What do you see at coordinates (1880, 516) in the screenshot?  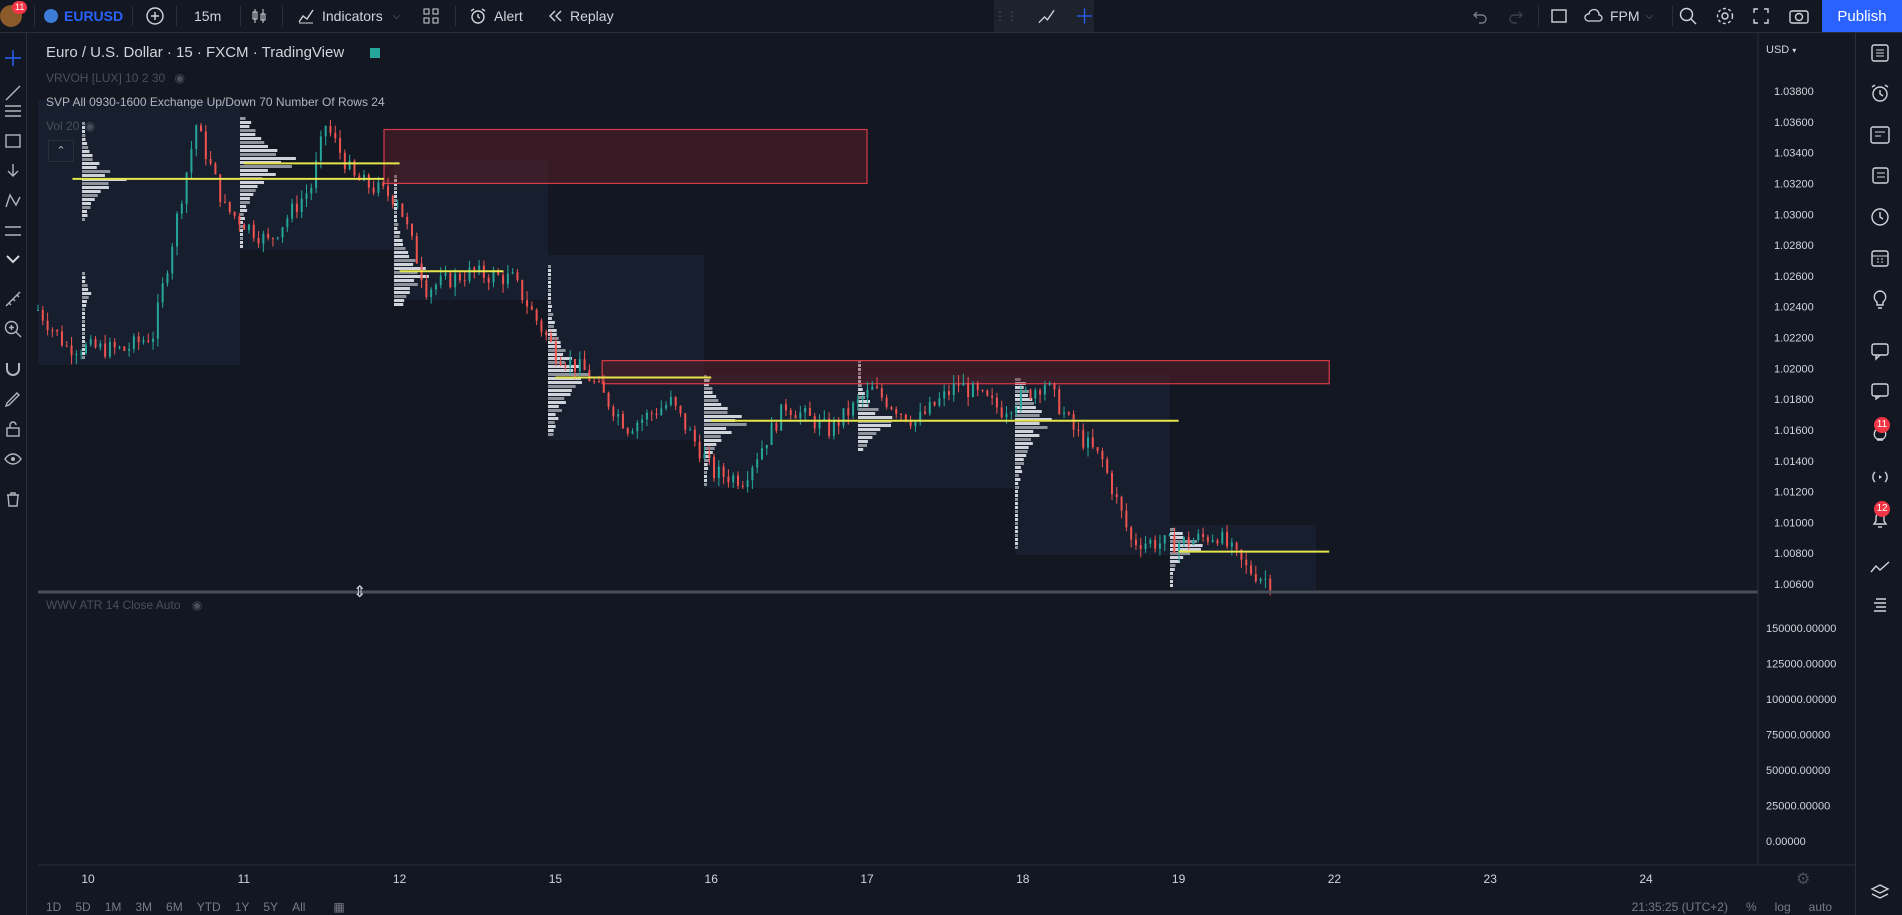 I see `notifications-button: 12` at bounding box center [1880, 516].